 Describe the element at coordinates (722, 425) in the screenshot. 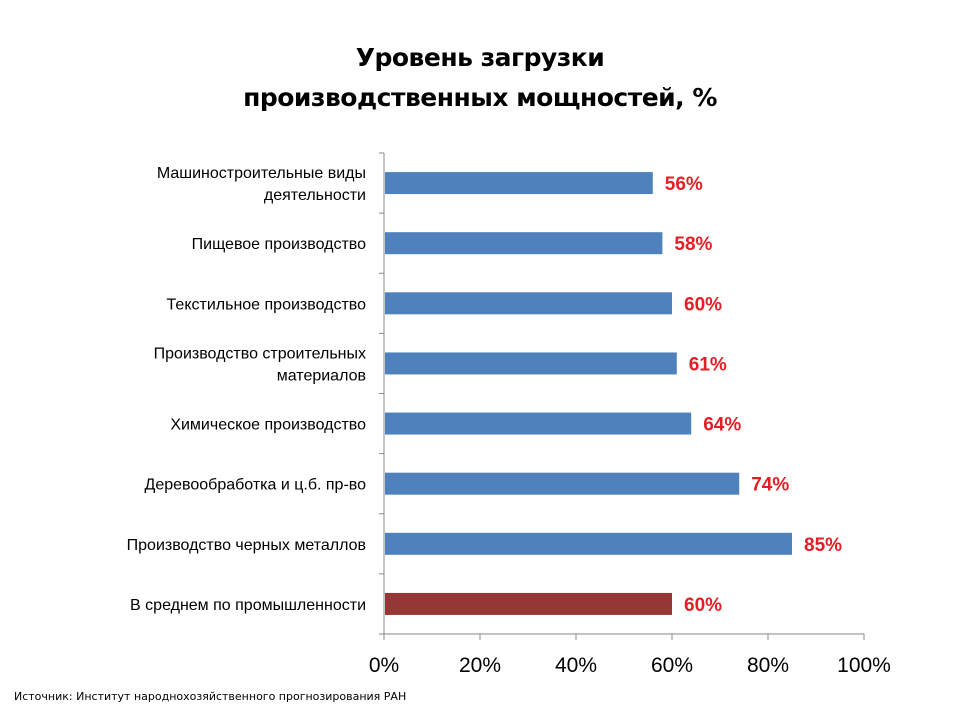

I see `bar-value-label: 64%` at that location.